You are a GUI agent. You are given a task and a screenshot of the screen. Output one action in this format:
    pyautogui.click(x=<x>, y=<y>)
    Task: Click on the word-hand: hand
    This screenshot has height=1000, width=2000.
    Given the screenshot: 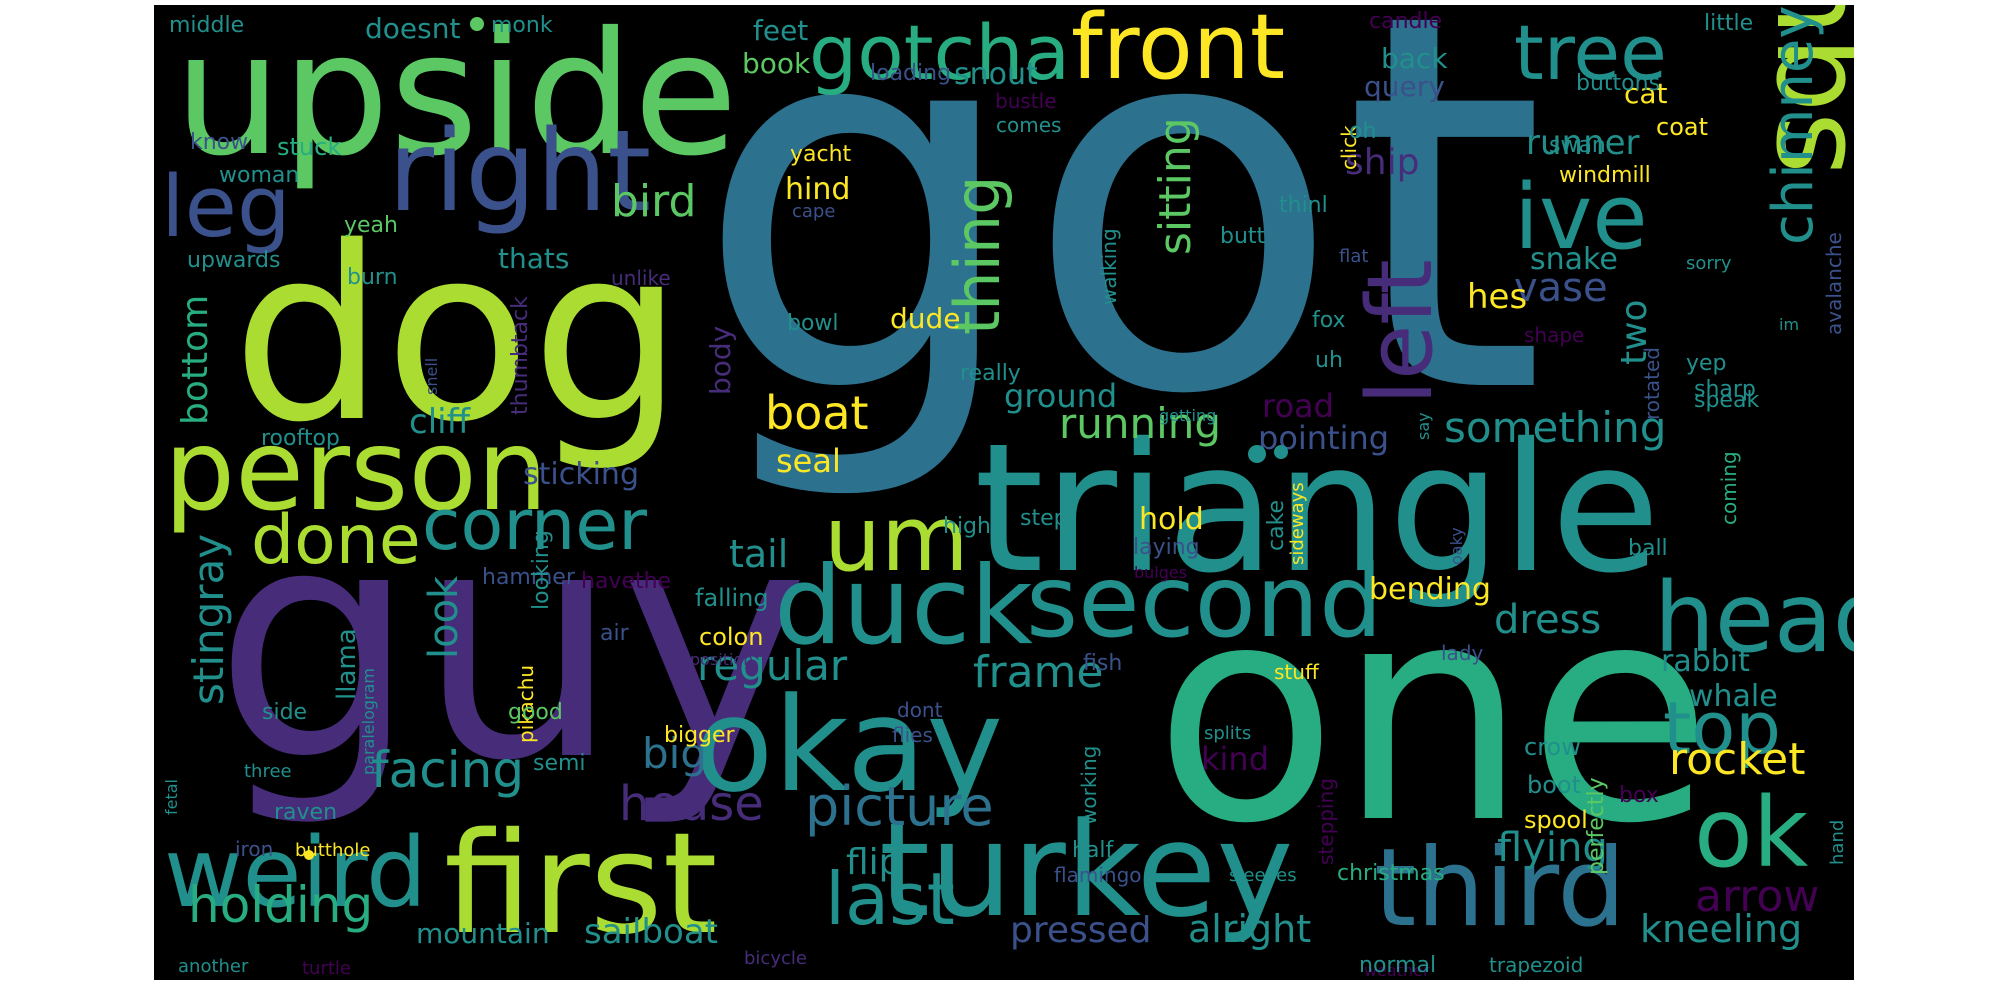 What is the action you would take?
    pyautogui.click(x=1837, y=842)
    